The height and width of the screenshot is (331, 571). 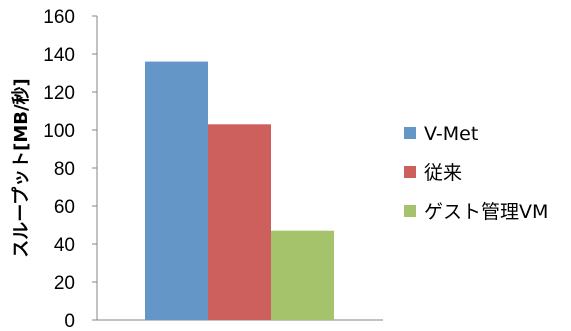 I want to click on y-tick-label: 0, so click(x=69, y=321).